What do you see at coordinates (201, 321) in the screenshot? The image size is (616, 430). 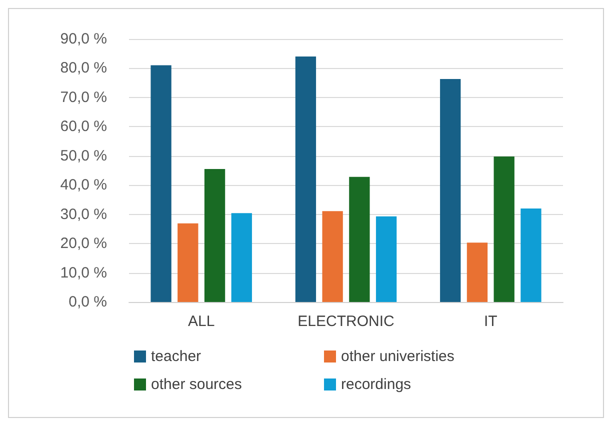 I see `x-tick-label: ALL` at bounding box center [201, 321].